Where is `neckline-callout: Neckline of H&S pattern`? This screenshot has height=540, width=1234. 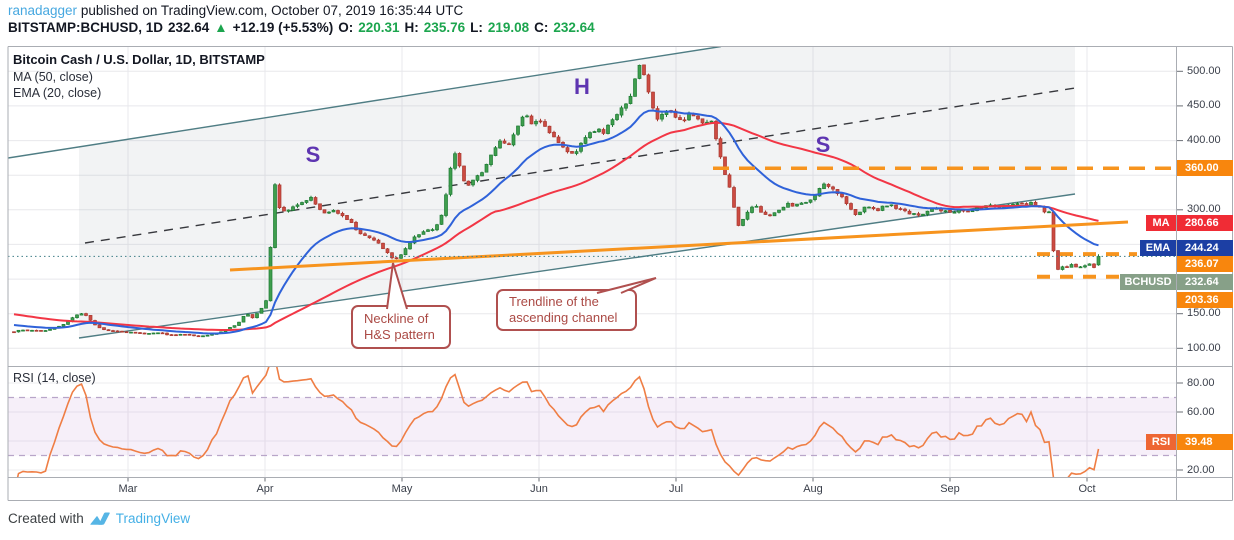 neckline-callout: Neckline of H&S pattern is located at coordinates (399, 327).